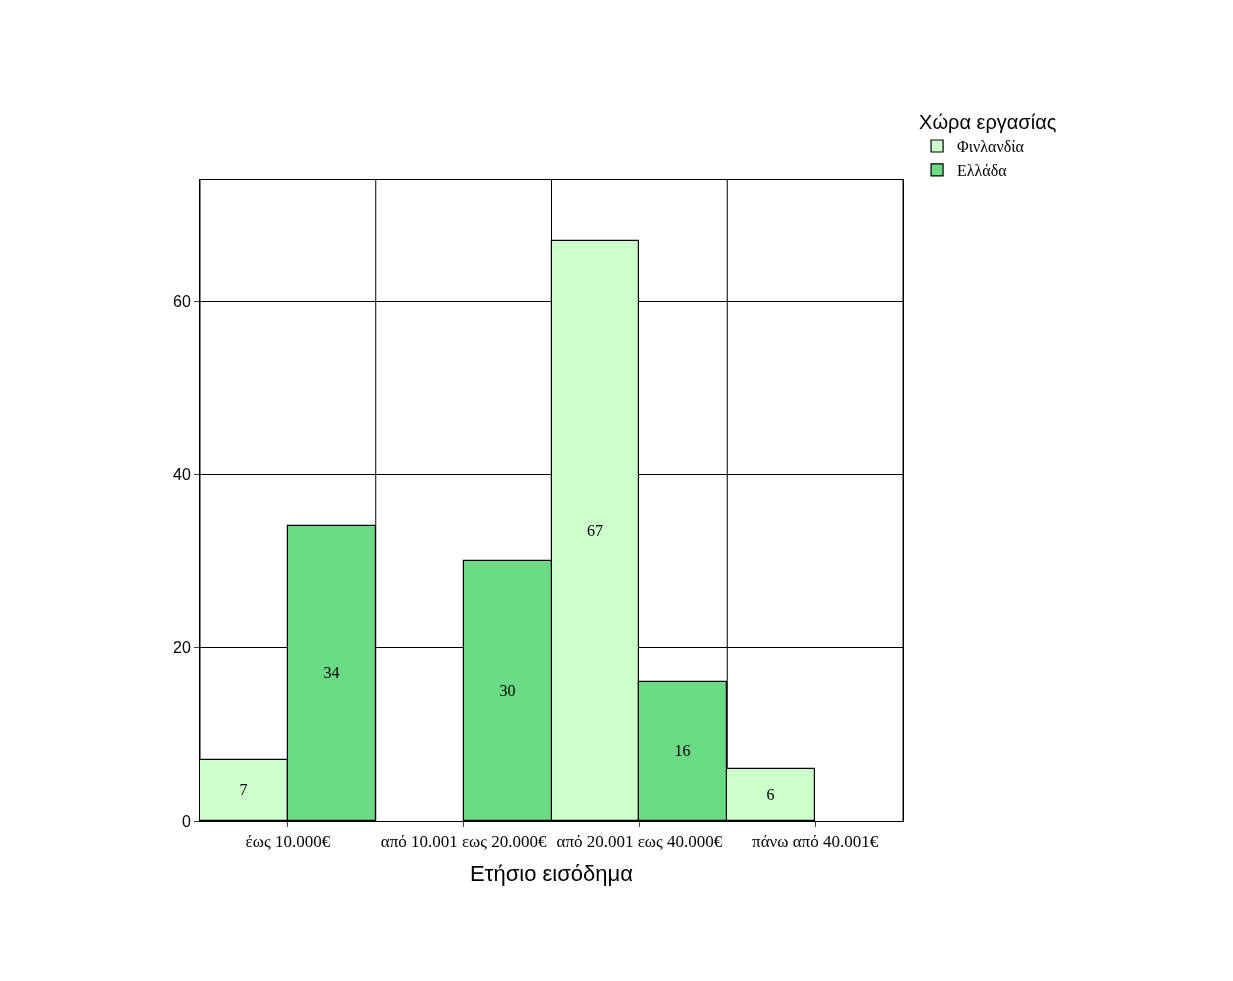 This screenshot has width=1233, height=981. Describe the element at coordinates (988, 122) in the screenshot. I see `legend-title: Χώρα εργασίας` at that location.